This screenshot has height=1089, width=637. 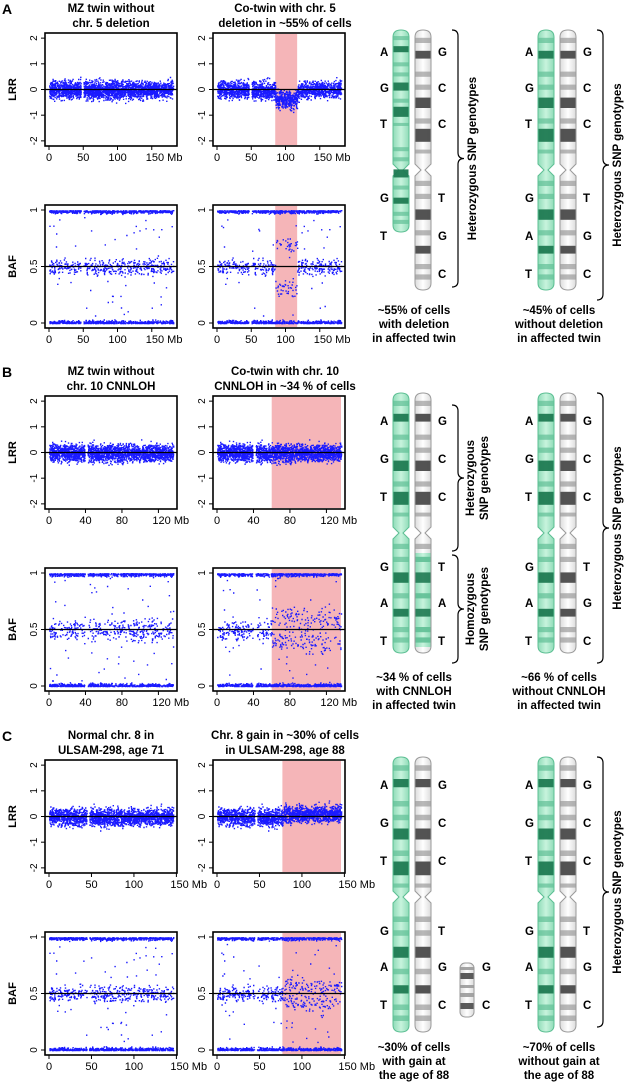 What do you see at coordinates (529, 932) in the screenshot?
I see `allele-left: G` at bounding box center [529, 932].